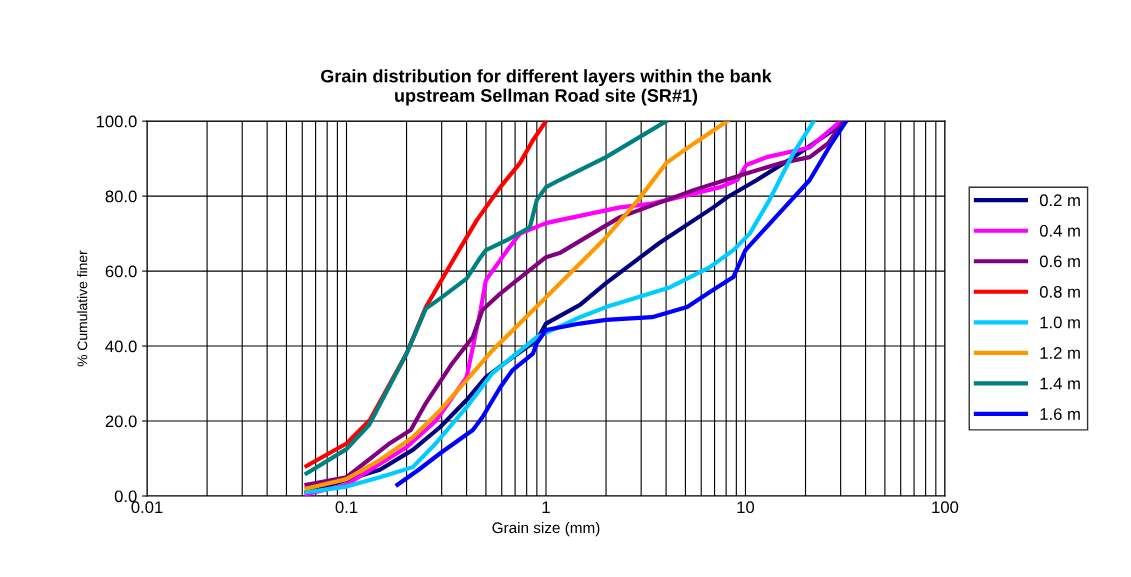 The width and height of the screenshot is (1131, 577). What do you see at coordinates (546, 529) in the screenshot?
I see `x-axis-title: Grain size (mm)` at bounding box center [546, 529].